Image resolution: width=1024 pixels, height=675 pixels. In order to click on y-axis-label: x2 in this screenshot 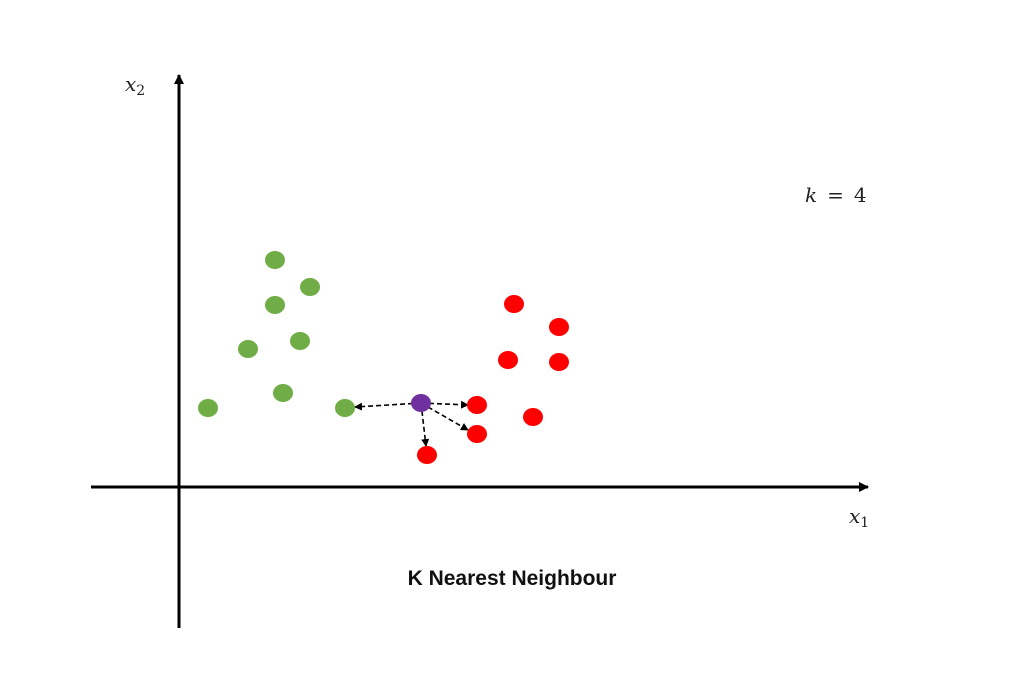, I will do `click(135, 85)`.